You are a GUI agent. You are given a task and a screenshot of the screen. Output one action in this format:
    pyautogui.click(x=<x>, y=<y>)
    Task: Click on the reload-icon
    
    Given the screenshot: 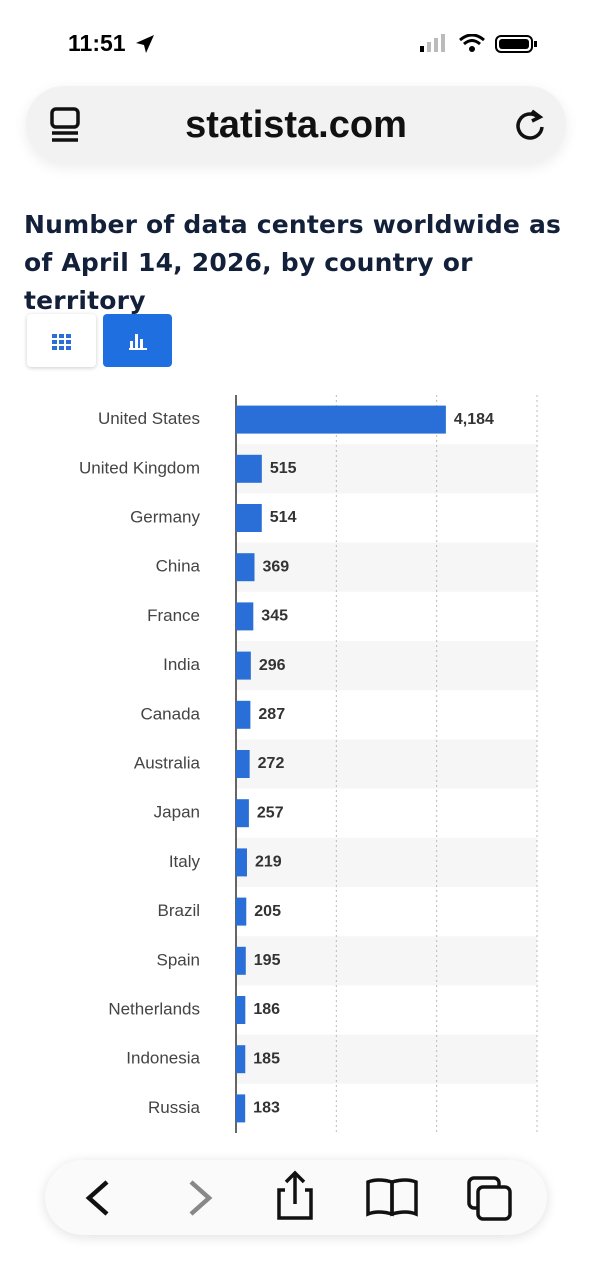 What is the action you would take?
    pyautogui.click(x=530, y=125)
    